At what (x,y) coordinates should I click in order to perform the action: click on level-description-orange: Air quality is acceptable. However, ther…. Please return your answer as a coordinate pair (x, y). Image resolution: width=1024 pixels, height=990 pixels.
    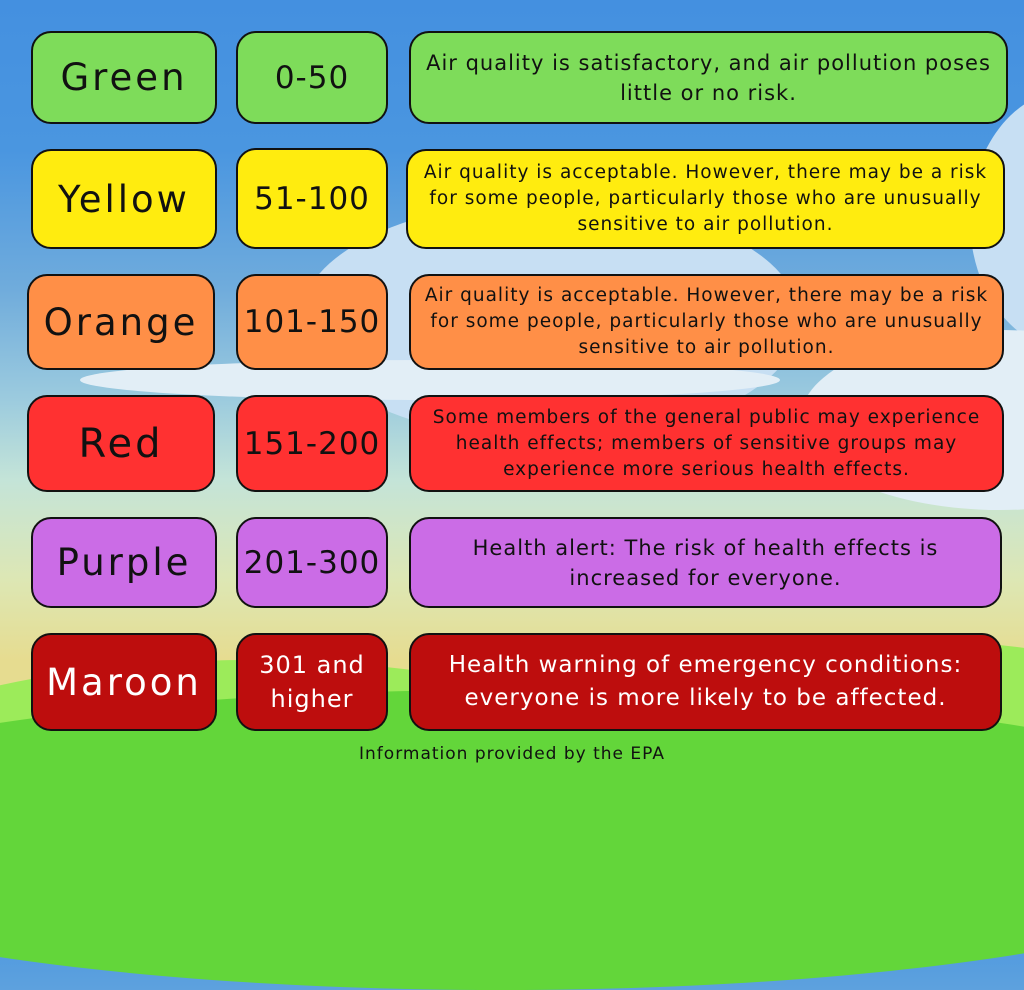
    Looking at the image, I should click on (706, 322).